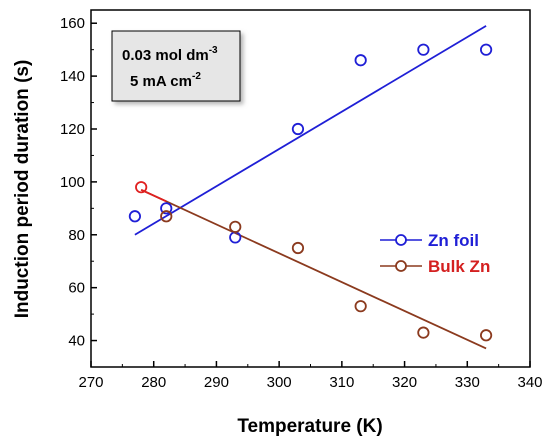  What do you see at coordinates (76, 341) in the screenshot?
I see `y-tick-label: 40` at bounding box center [76, 341].